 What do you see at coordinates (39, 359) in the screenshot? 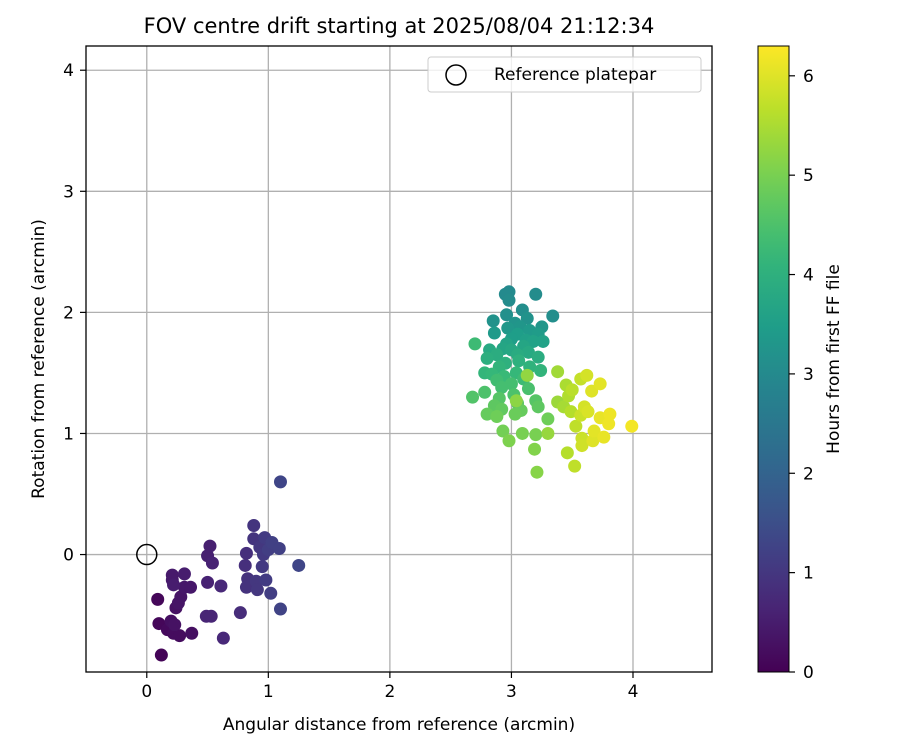
I see `y-axis-label: Rotation from reference (arcmin)` at bounding box center [39, 359].